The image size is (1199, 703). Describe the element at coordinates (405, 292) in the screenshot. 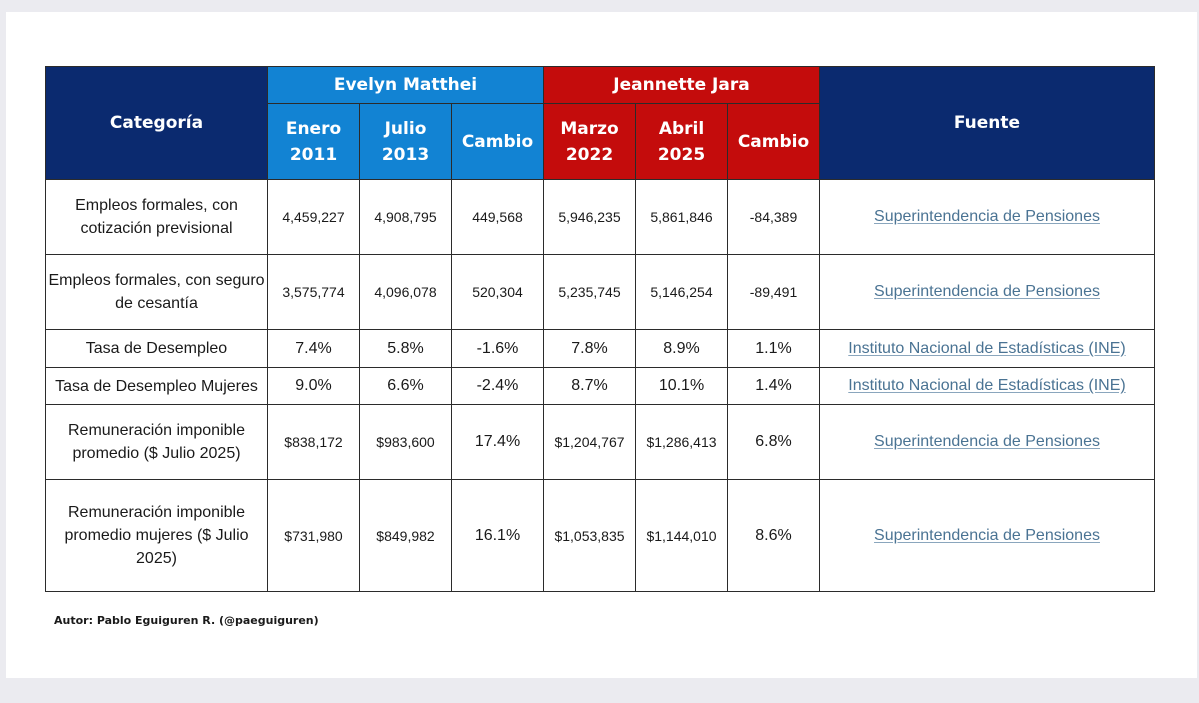

I see `cell-value: 4,096,078` at that location.